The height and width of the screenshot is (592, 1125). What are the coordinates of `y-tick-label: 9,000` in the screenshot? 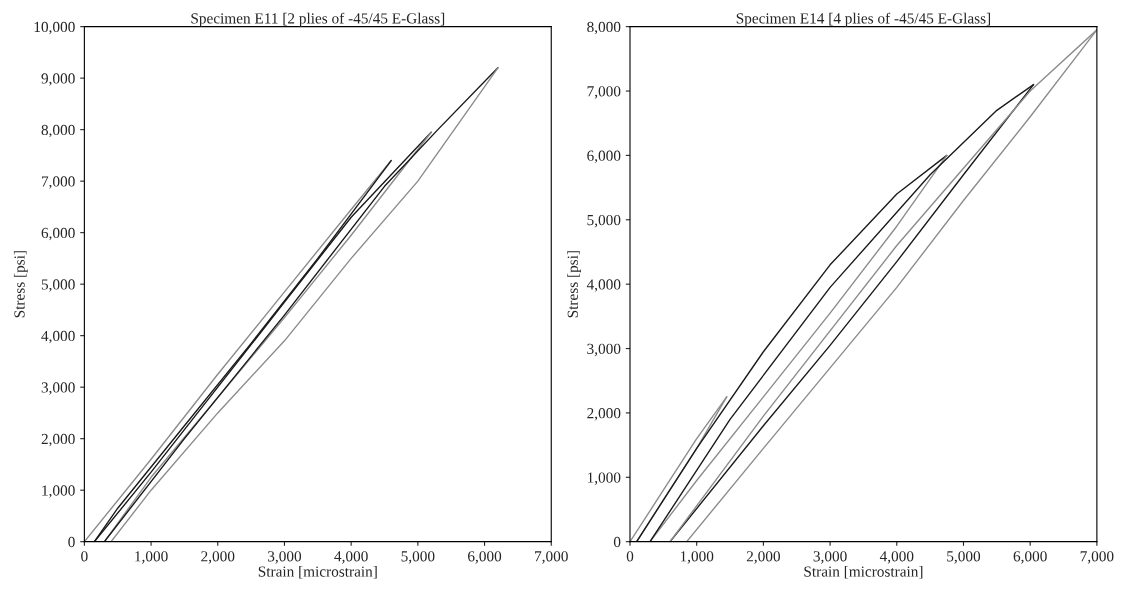 It's located at (58, 79).